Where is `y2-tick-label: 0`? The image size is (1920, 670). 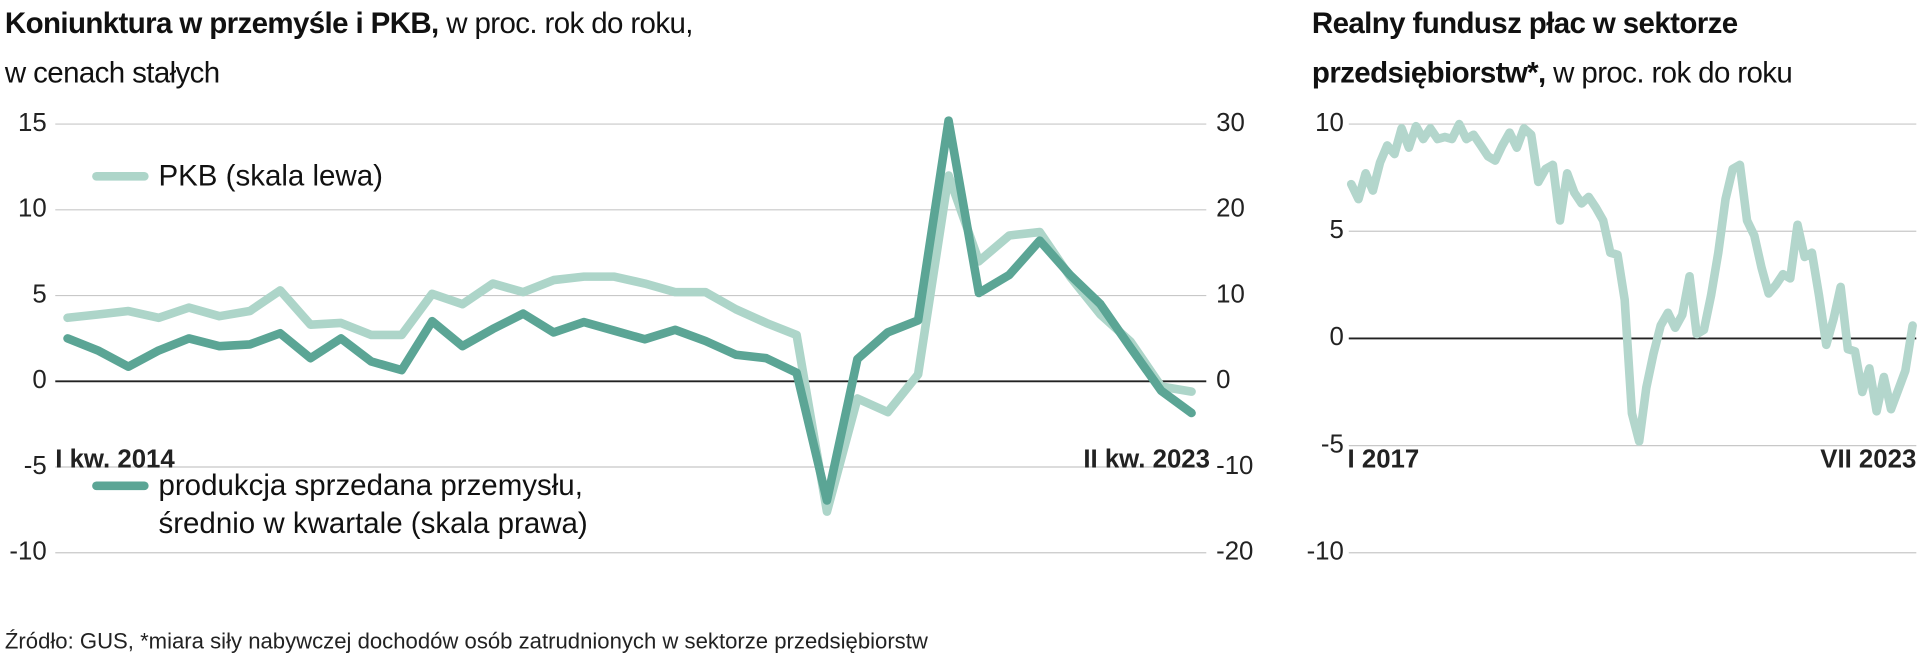
y2-tick-label: 0 is located at coordinates (1223, 380).